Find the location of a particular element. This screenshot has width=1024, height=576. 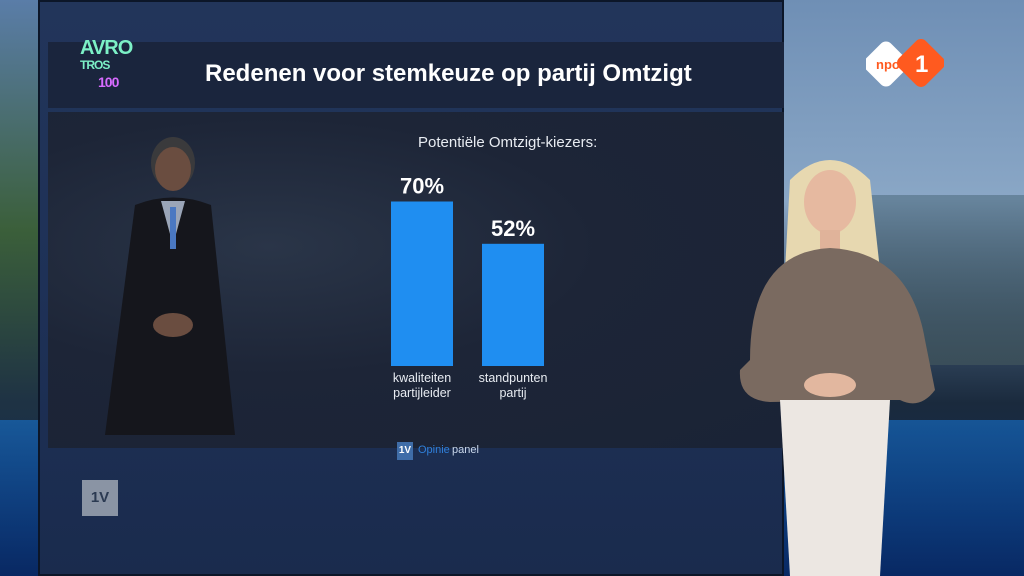

avrotros-logo: AVRO TROS 100 is located at coordinates (110, 65).